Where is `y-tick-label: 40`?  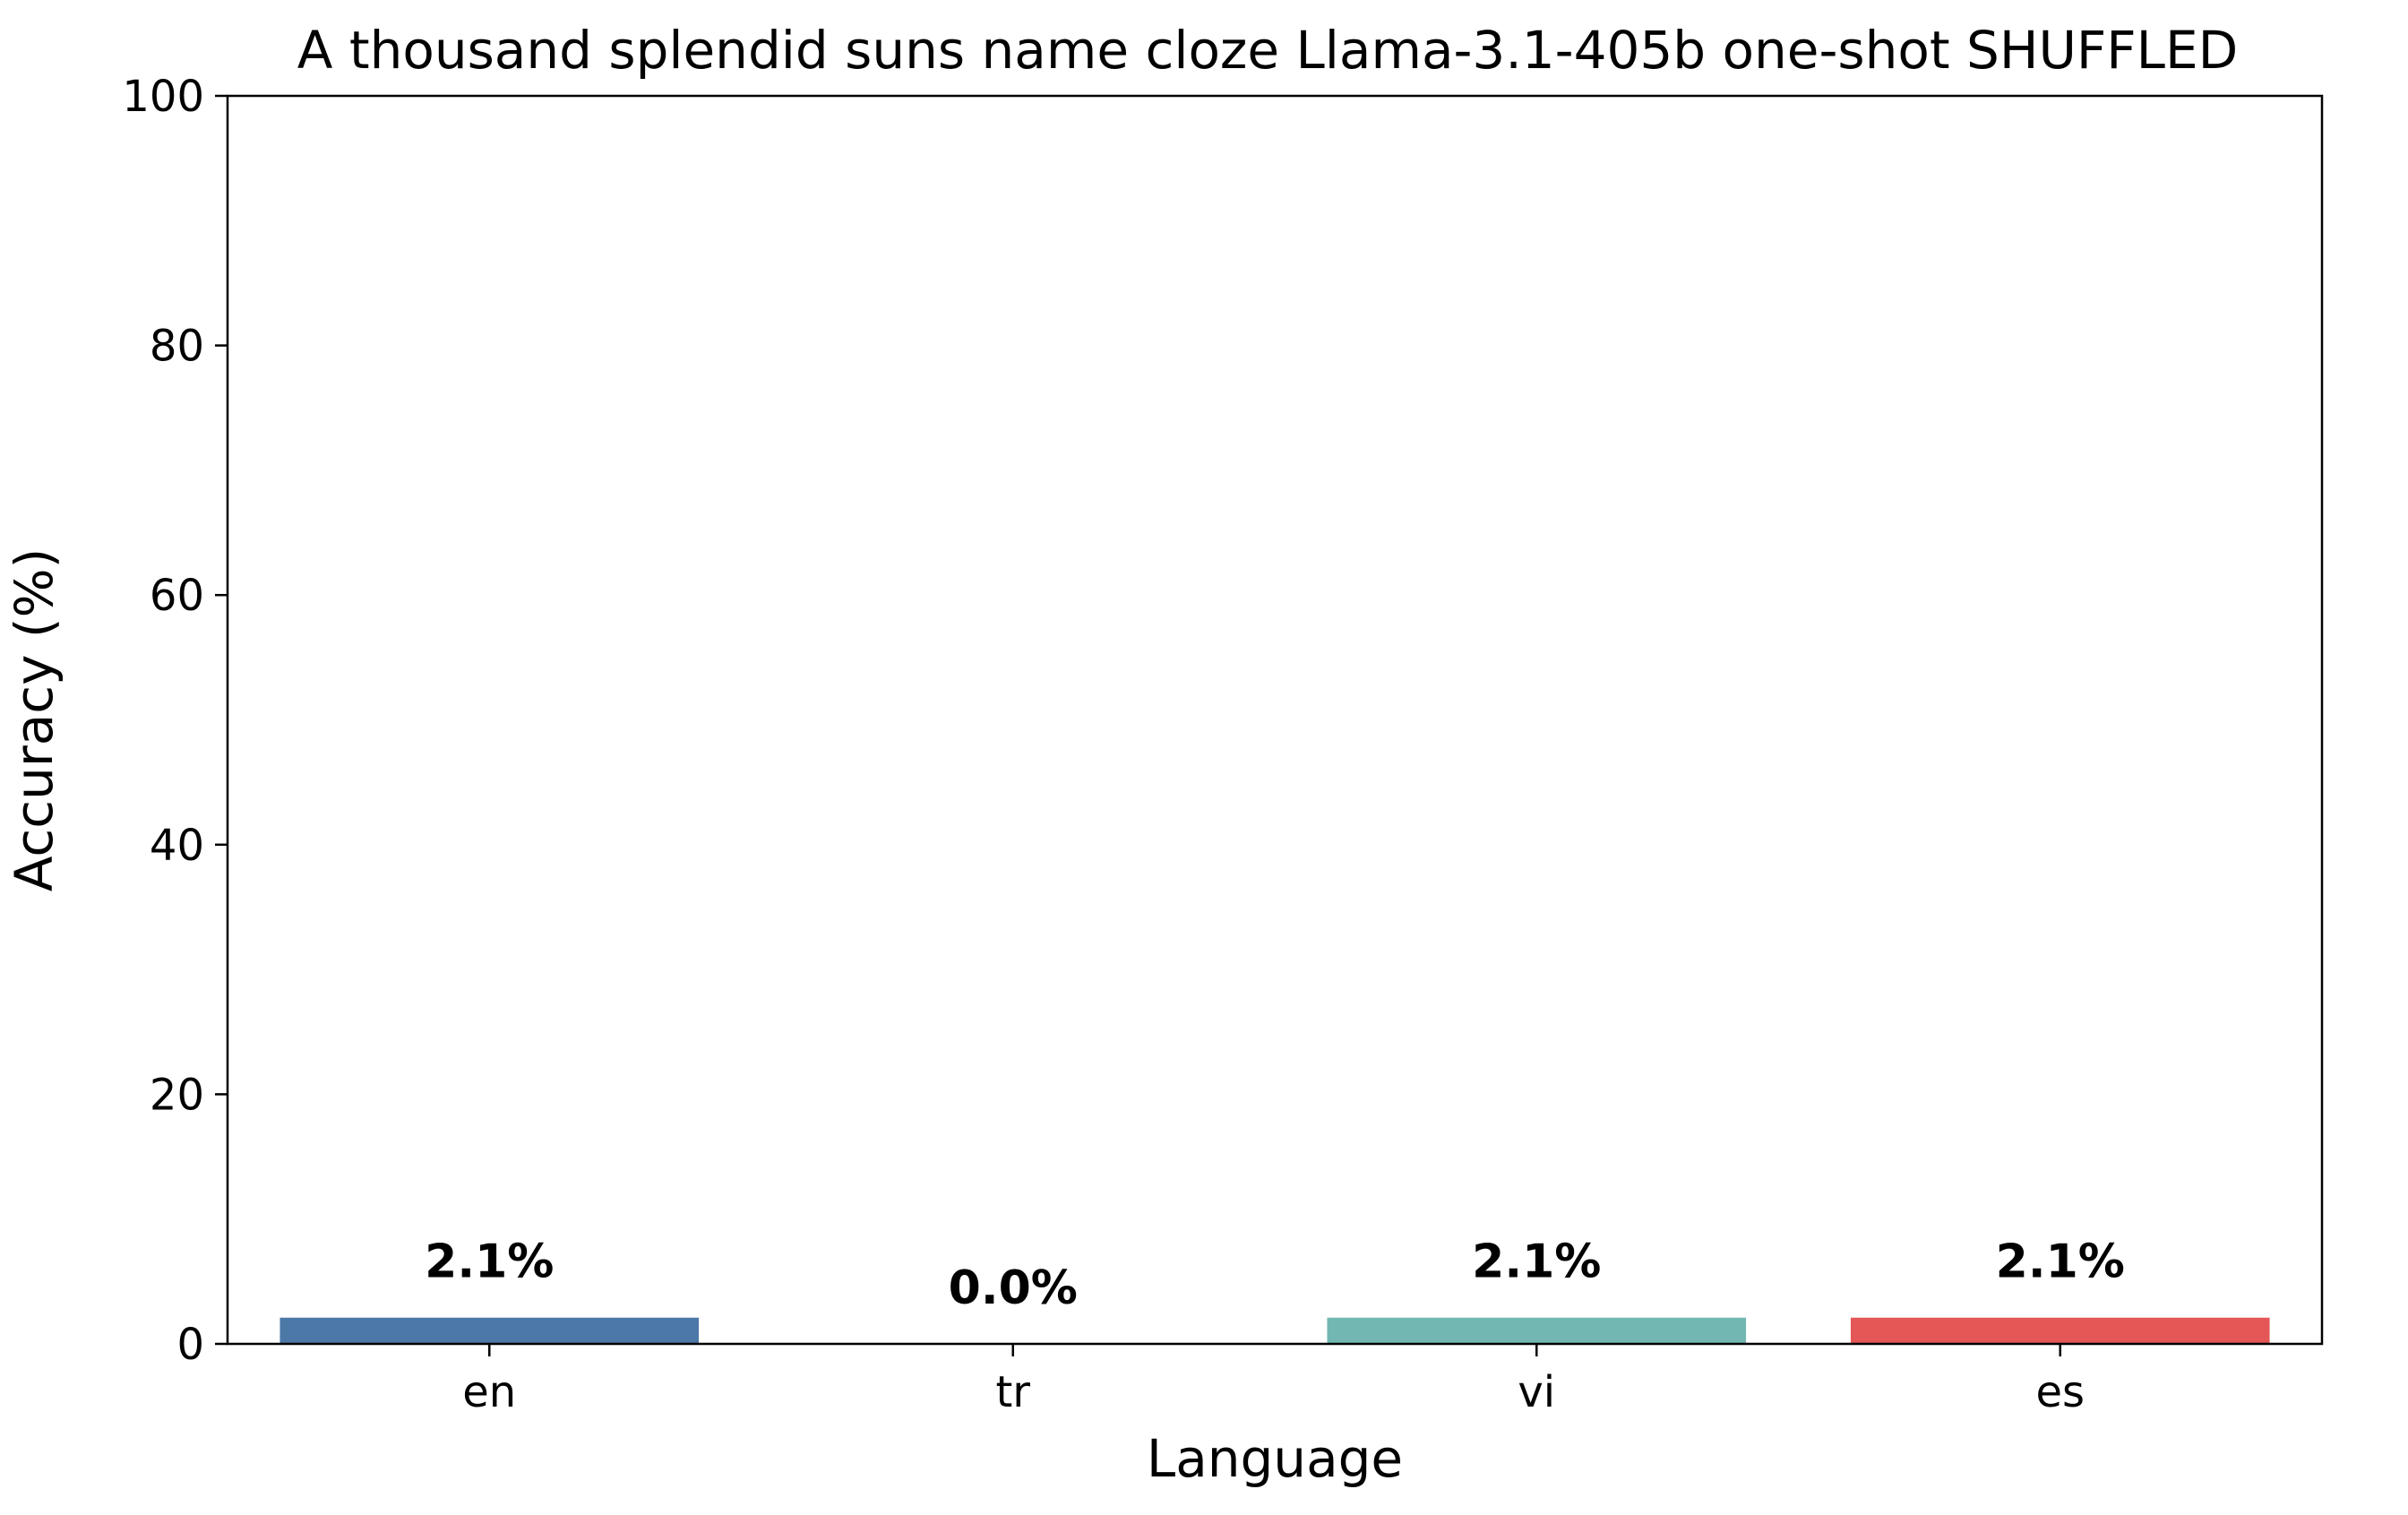 y-tick-label: 40 is located at coordinates (177, 846).